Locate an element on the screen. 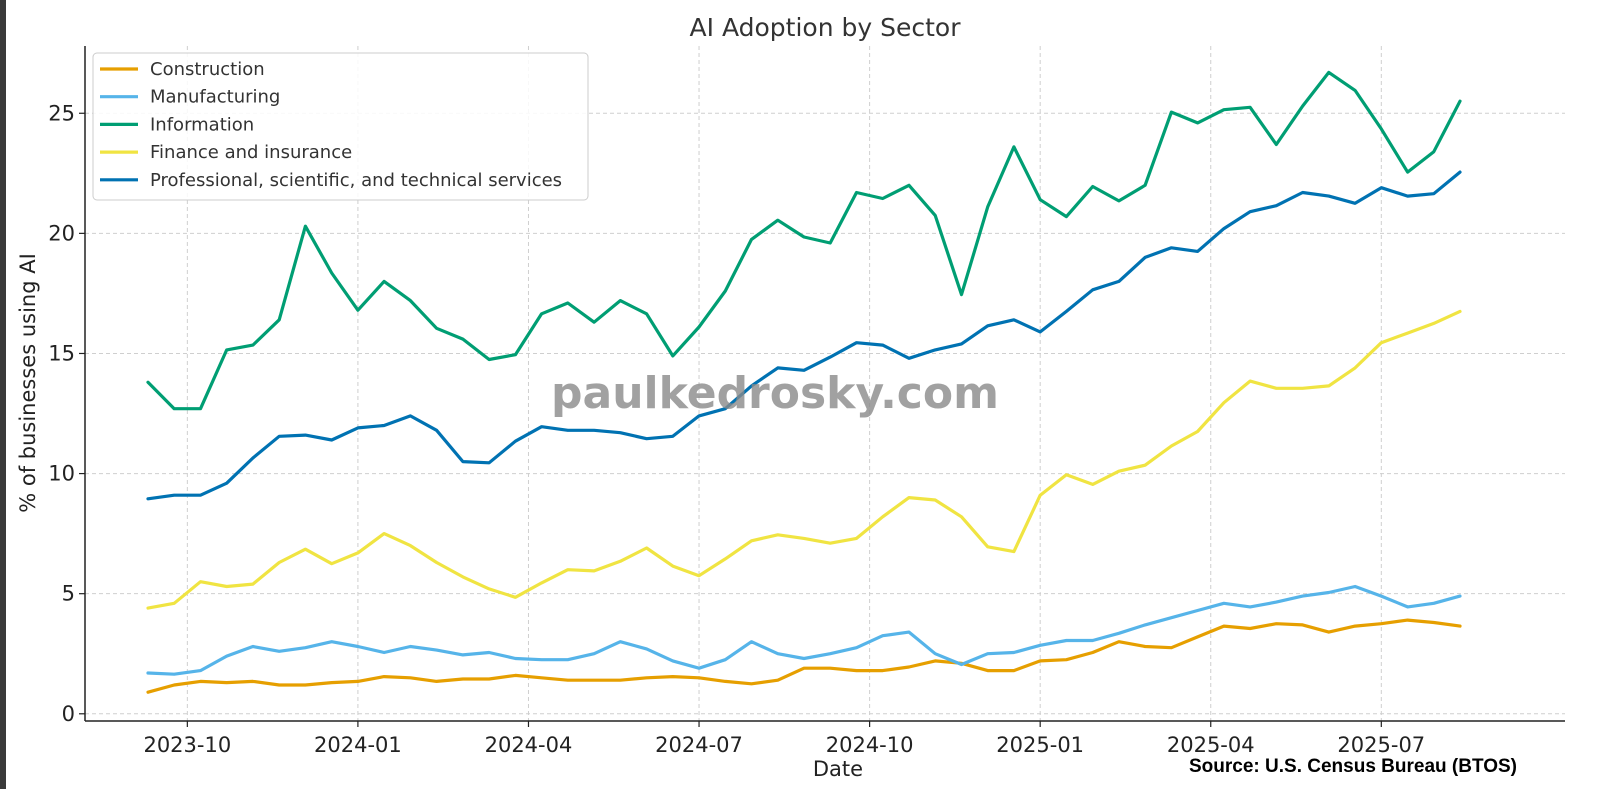  y-tick-label: 10 is located at coordinates (61, 474).